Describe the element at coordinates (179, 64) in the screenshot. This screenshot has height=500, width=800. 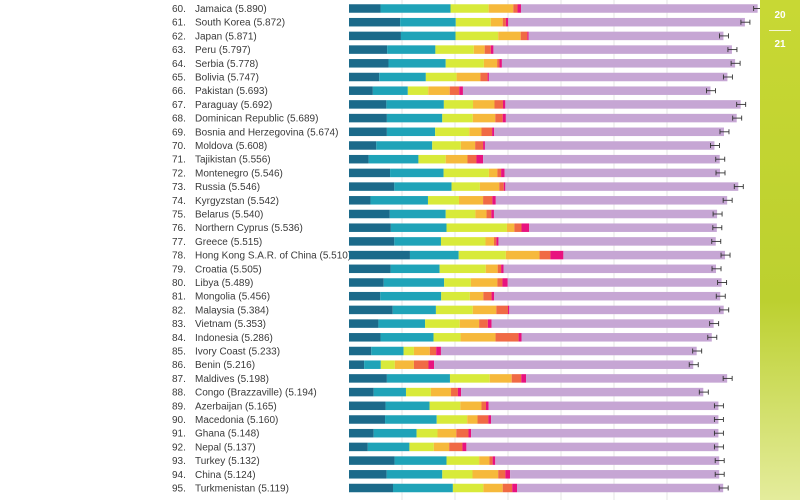
I see `row-rank: 64.` at that location.